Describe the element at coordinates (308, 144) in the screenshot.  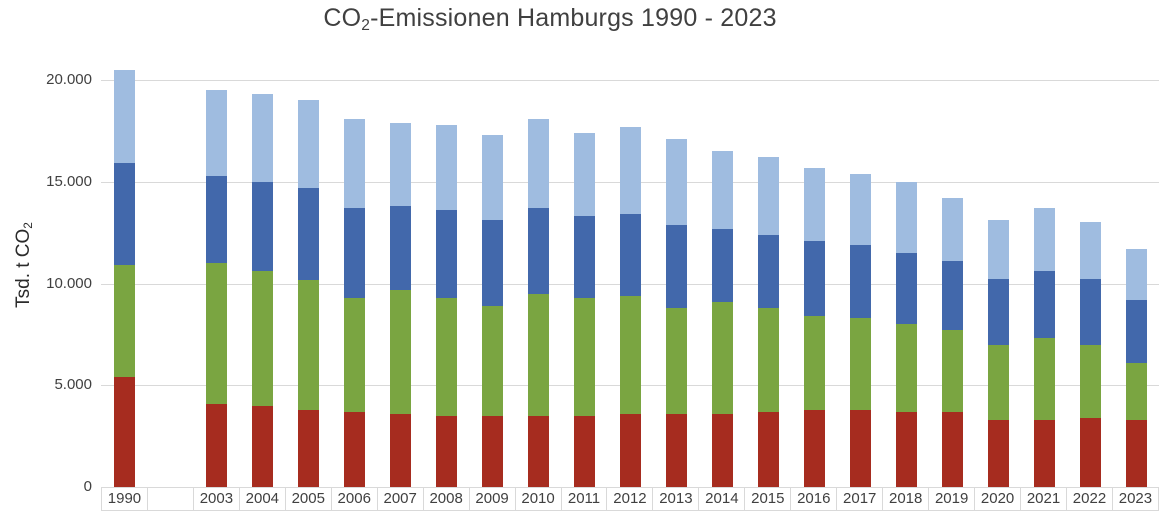
I see `bar-2005-segment-4-light-blue` at that location.